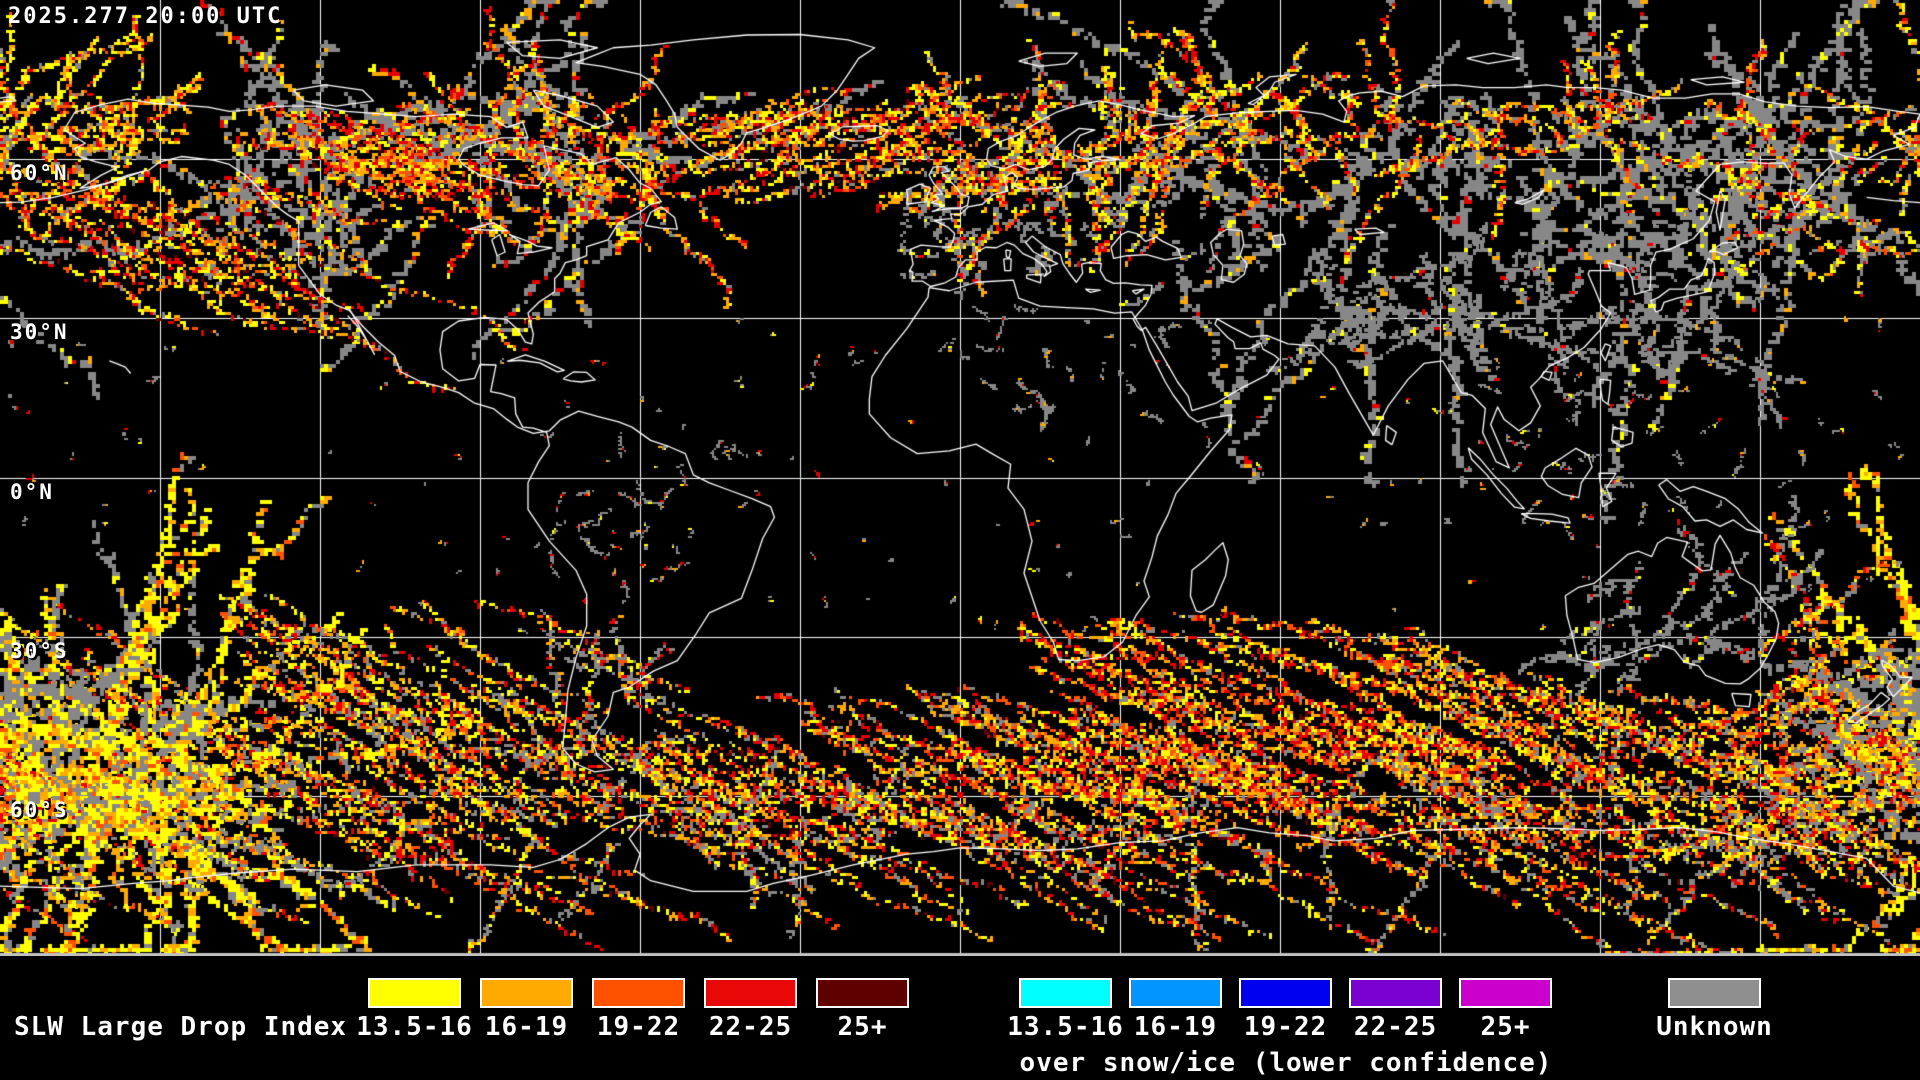 The width and height of the screenshot is (1920, 1080). I want to click on lat-label-60N: 60°N, so click(39, 173).